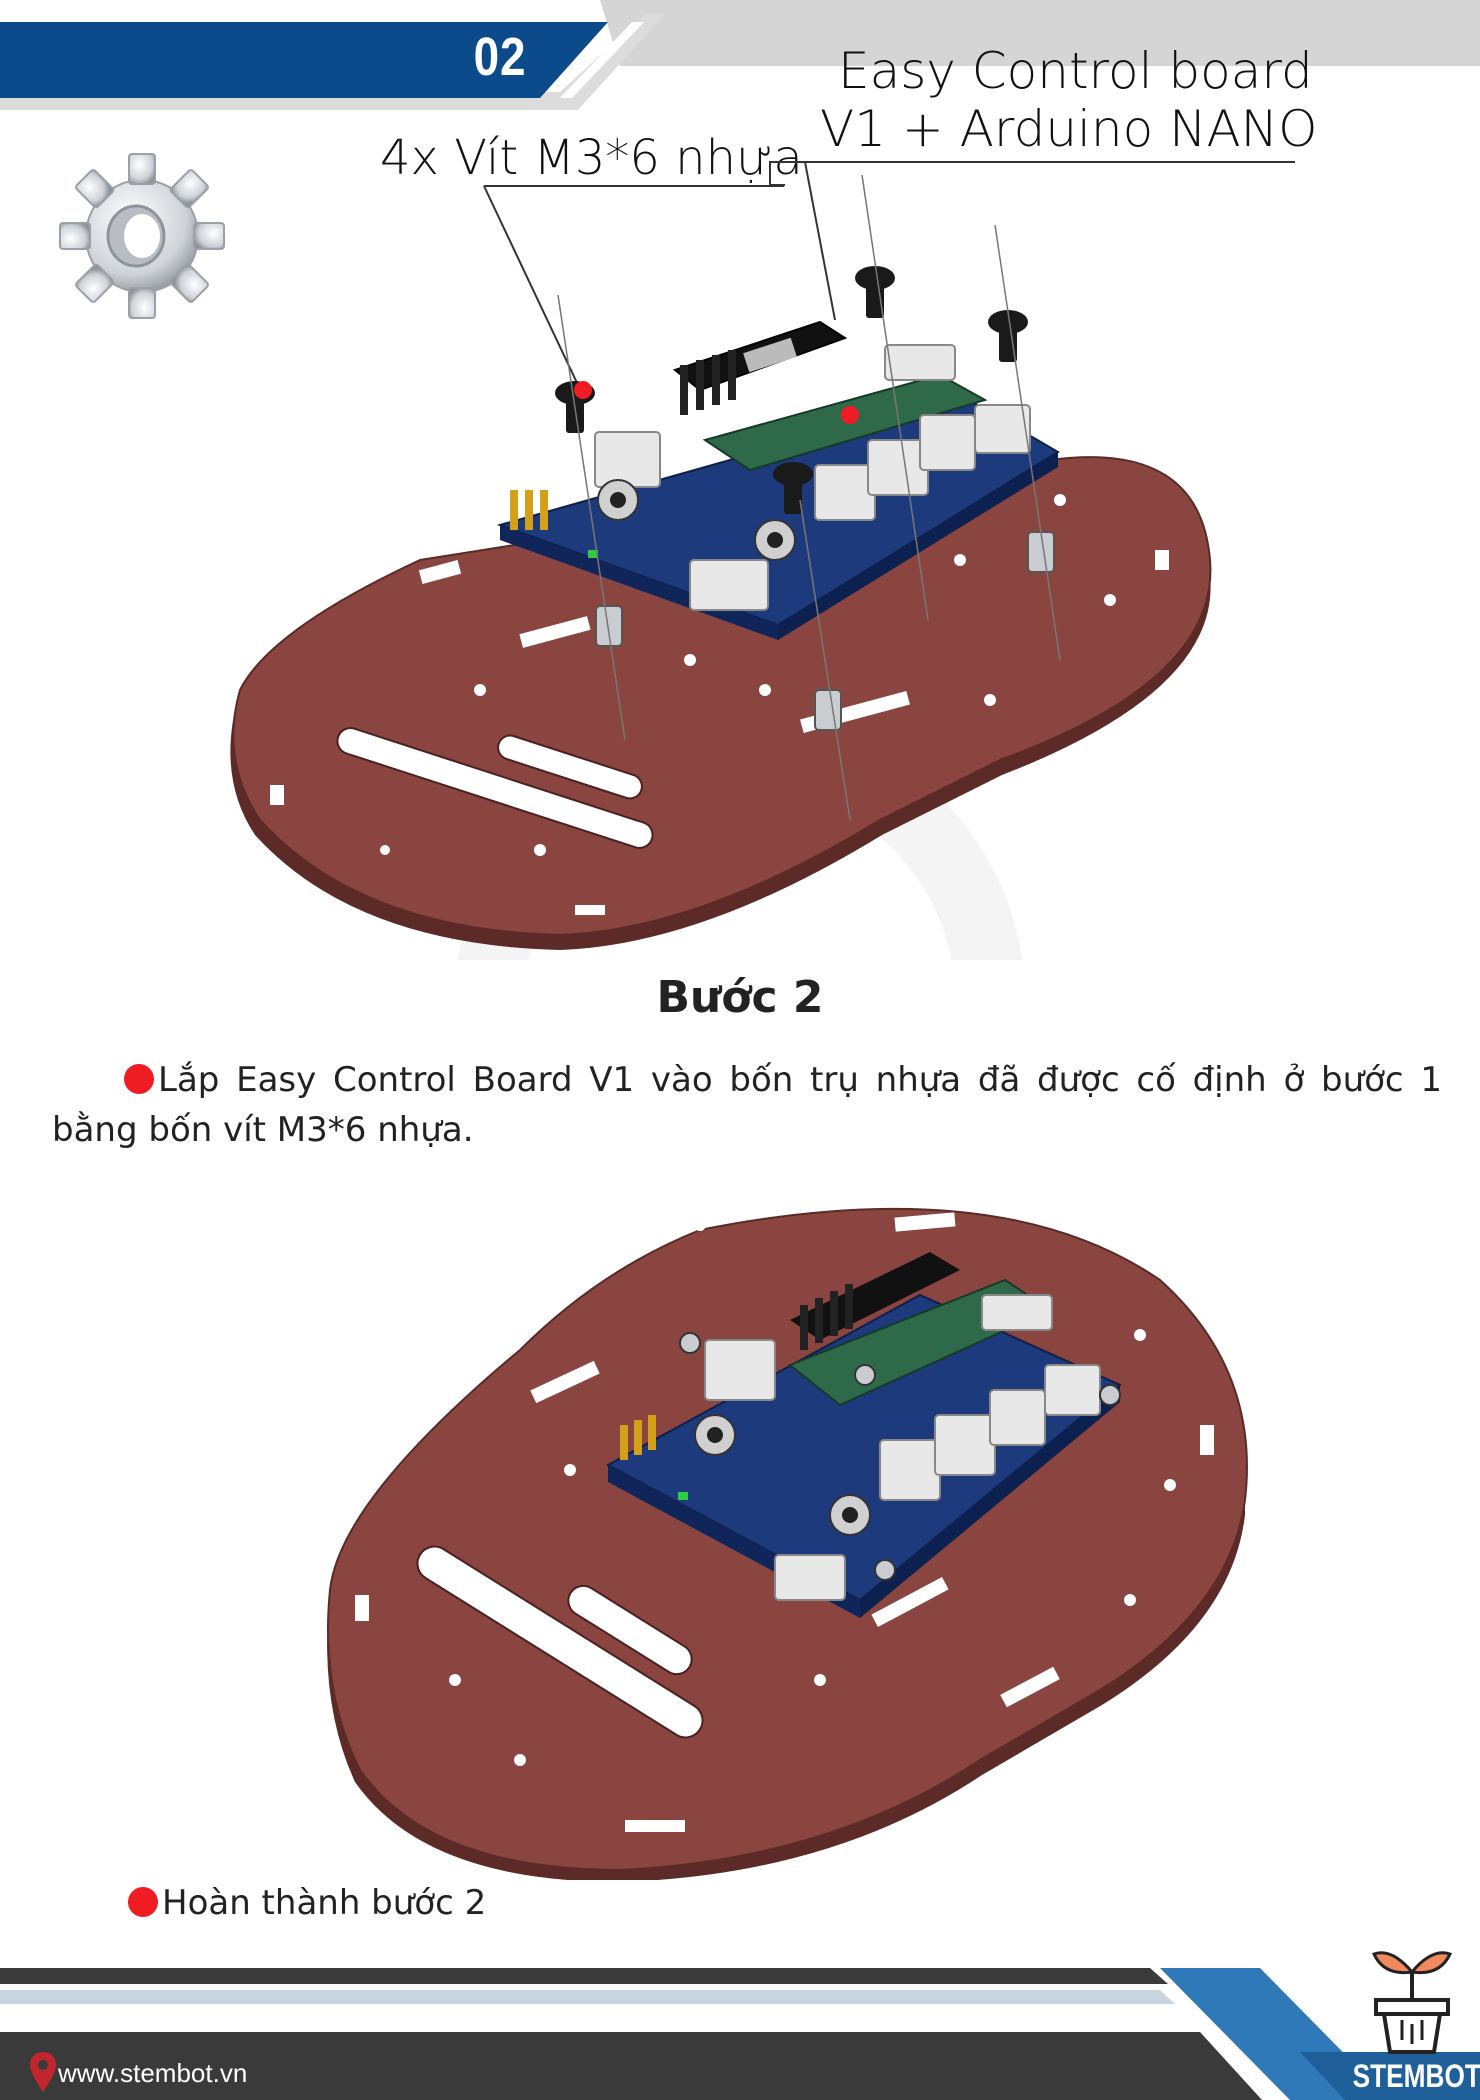 This screenshot has width=1480, height=2100. What do you see at coordinates (583, 390) in the screenshot?
I see `screw-marker` at bounding box center [583, 390].